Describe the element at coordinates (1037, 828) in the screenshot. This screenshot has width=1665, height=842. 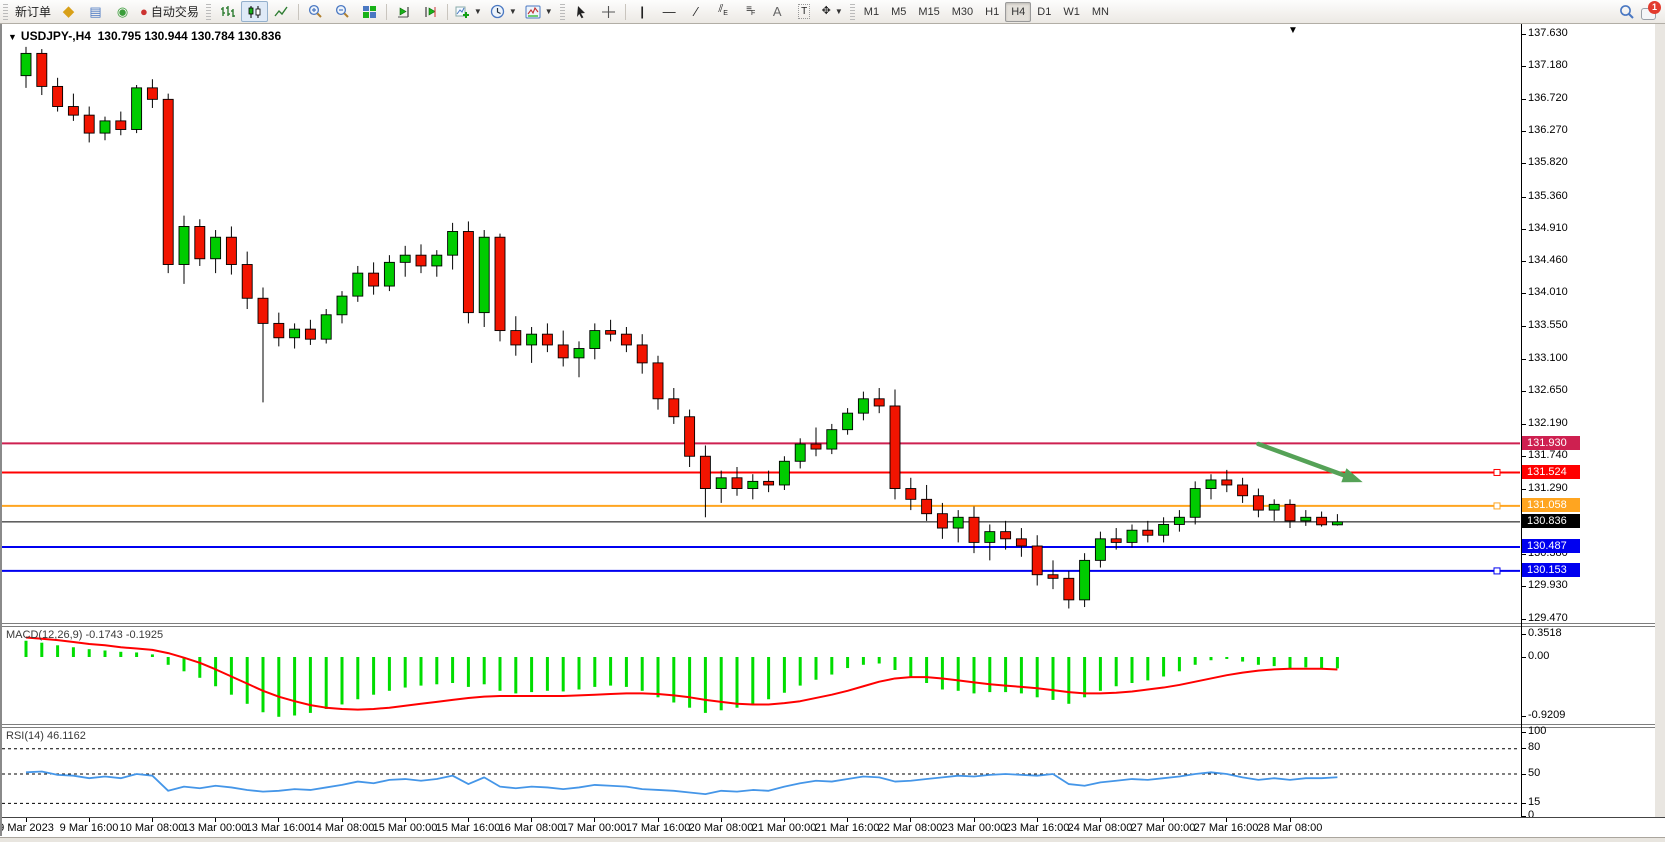
I see `time-axis-label: 23 Mar 16:00` at that location.